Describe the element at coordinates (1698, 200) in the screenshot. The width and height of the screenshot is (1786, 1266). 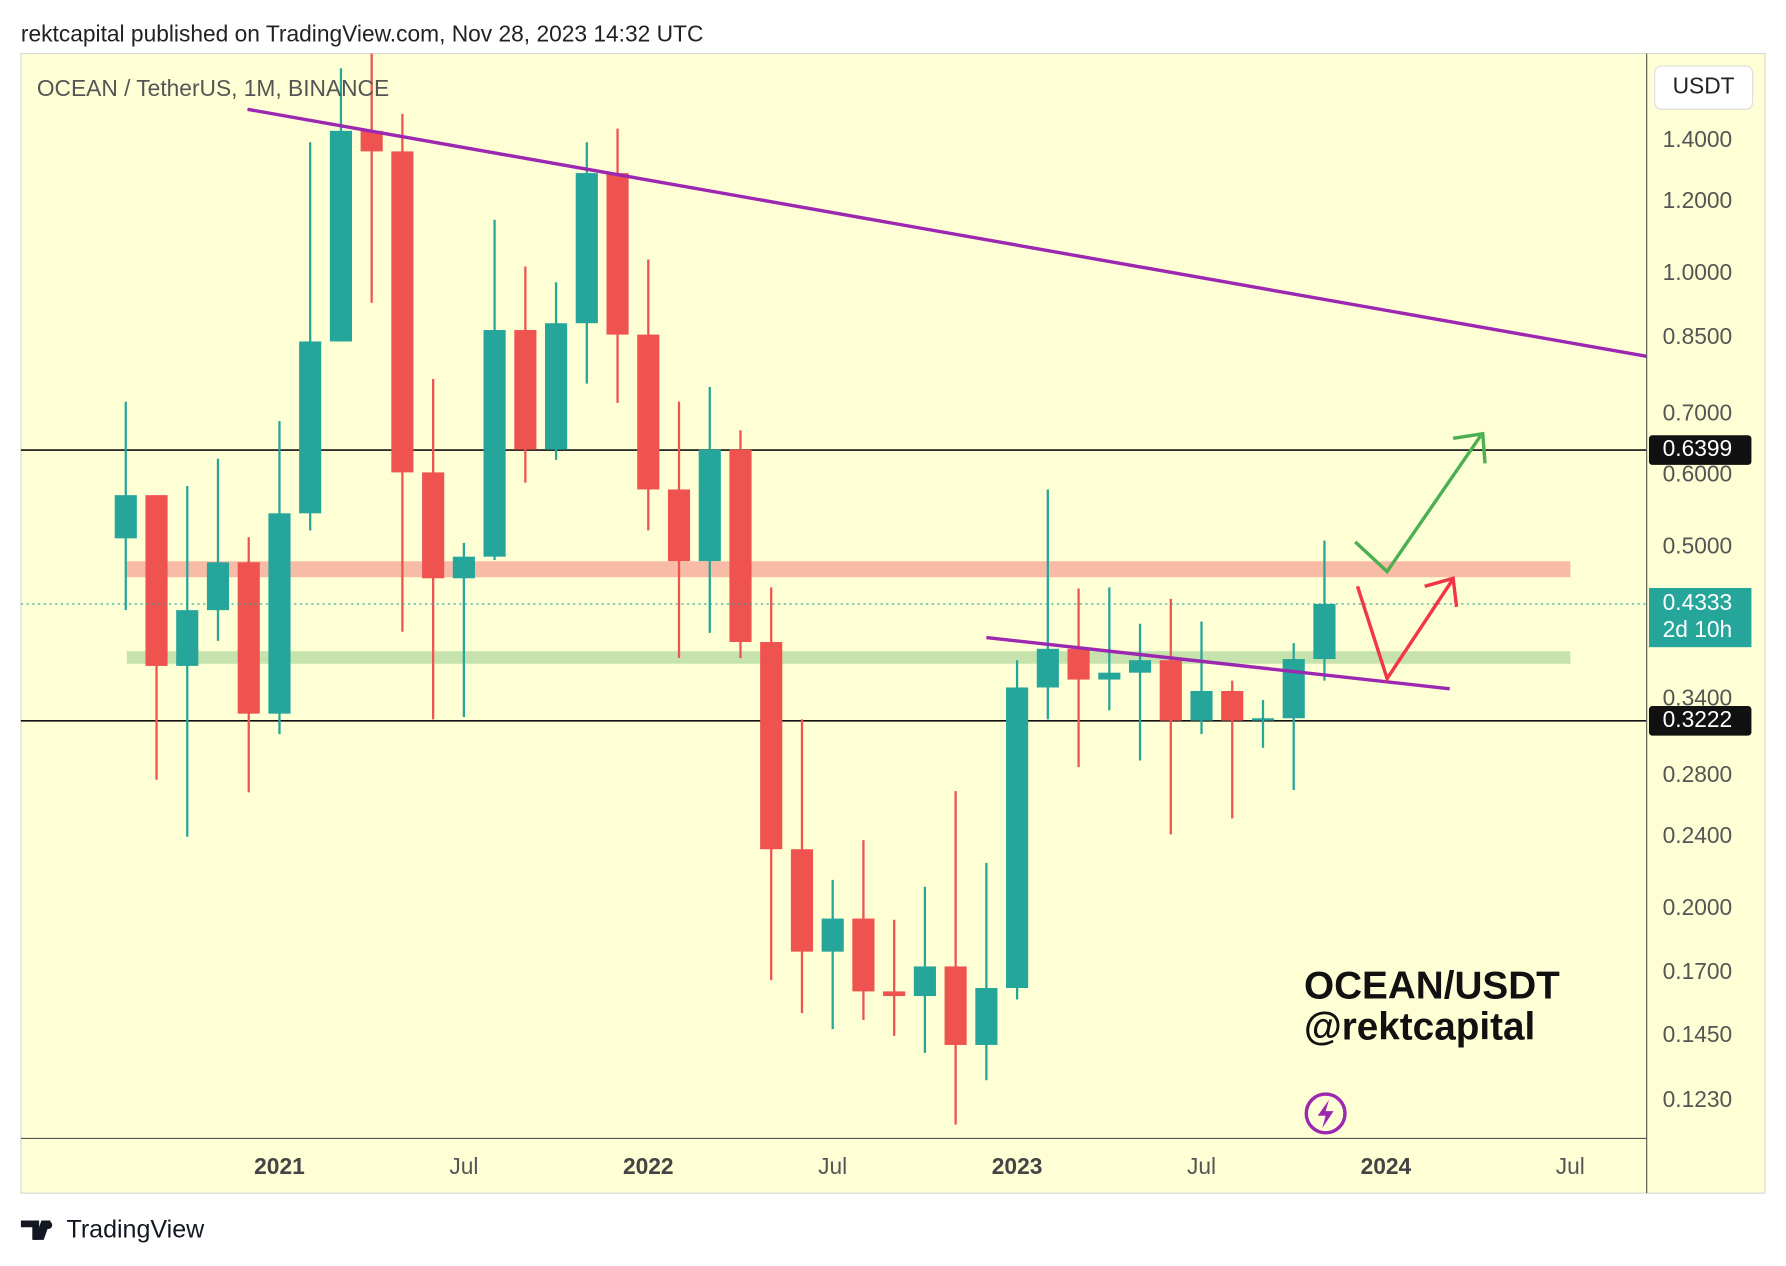
I see `y-tick-label: 1.2000` at that location.